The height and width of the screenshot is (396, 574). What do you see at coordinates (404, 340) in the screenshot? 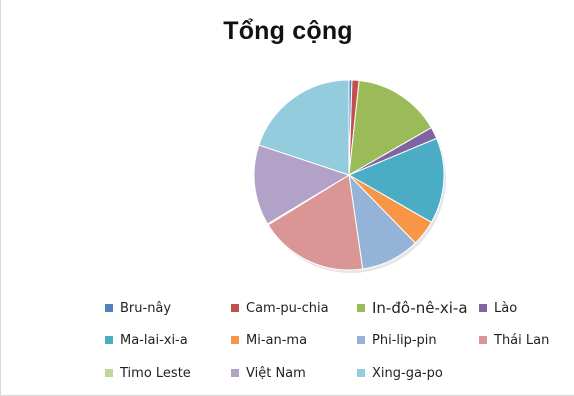
I see `legend-label: Phi-lip-pin` at bounding box center [404, 340].